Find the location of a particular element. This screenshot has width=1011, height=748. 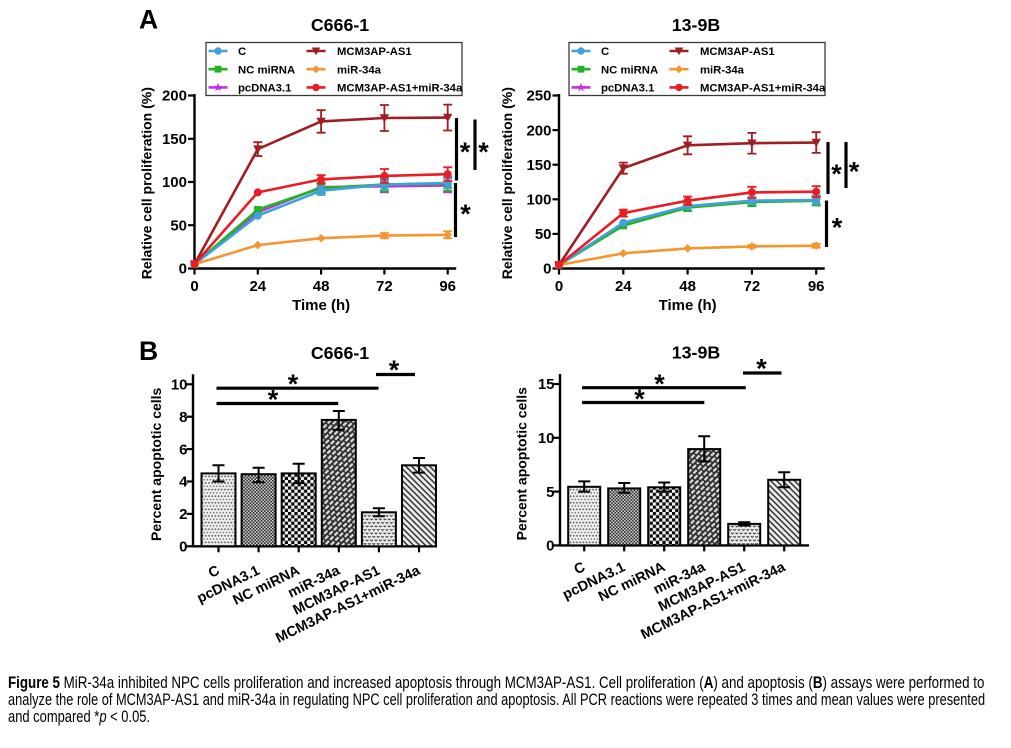

svg-text: 2 is located at coordinates (183, 514).